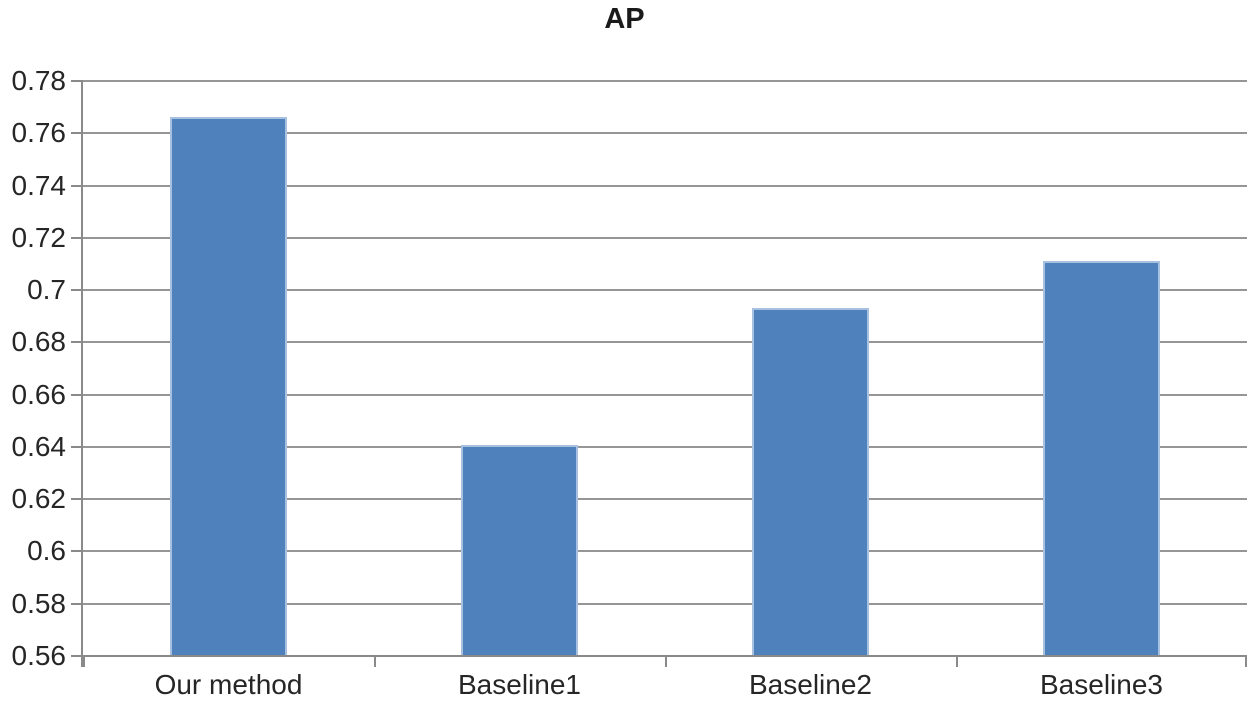 The width and height of the screenshot is (1249, 708). I want to click on y-axis-tick-label: 0.7, so click(46, 289).